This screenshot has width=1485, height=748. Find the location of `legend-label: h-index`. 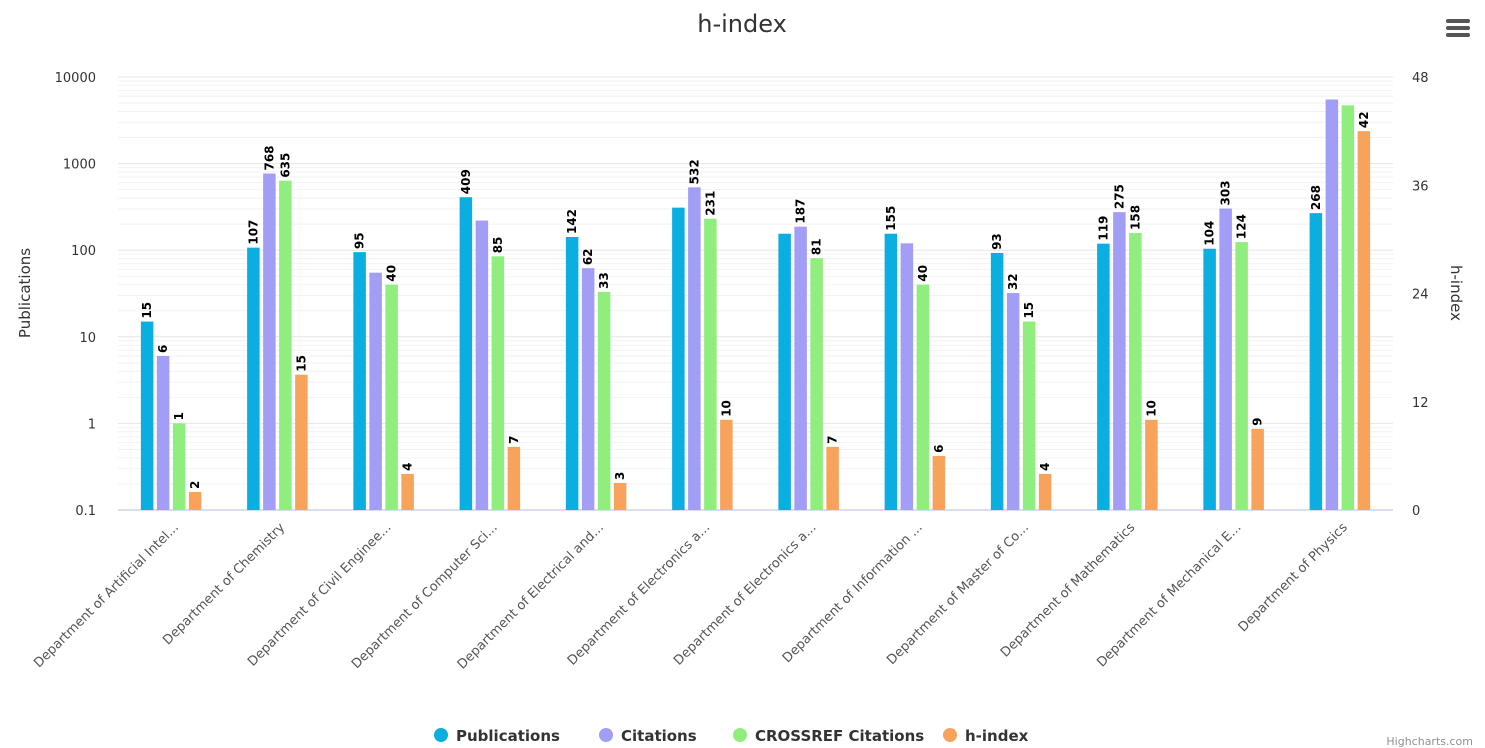

legend-label: h-index is located at coordinates (997, 736).